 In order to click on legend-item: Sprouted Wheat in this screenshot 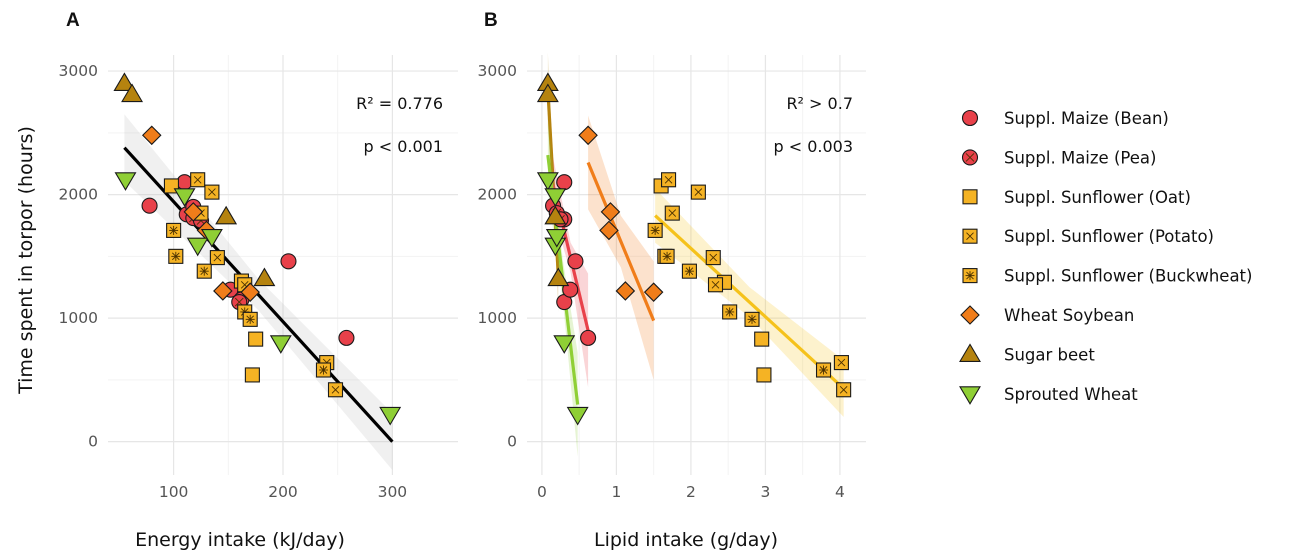, I will do `click(1048, 395)`.